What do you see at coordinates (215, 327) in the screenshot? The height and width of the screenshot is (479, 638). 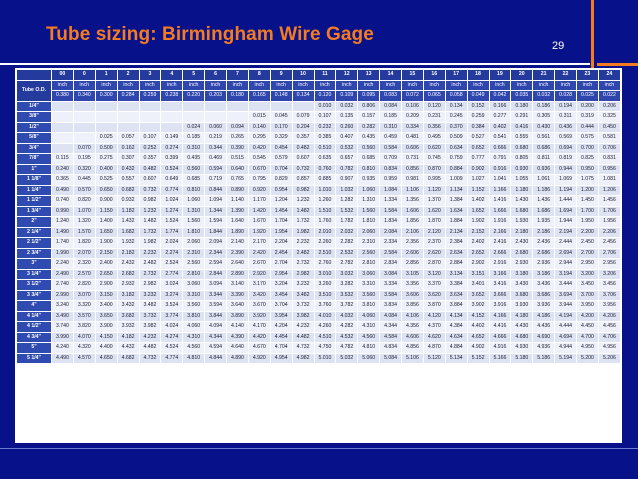 I see `table-cell: 4.094` at bounding box center [215, 327].